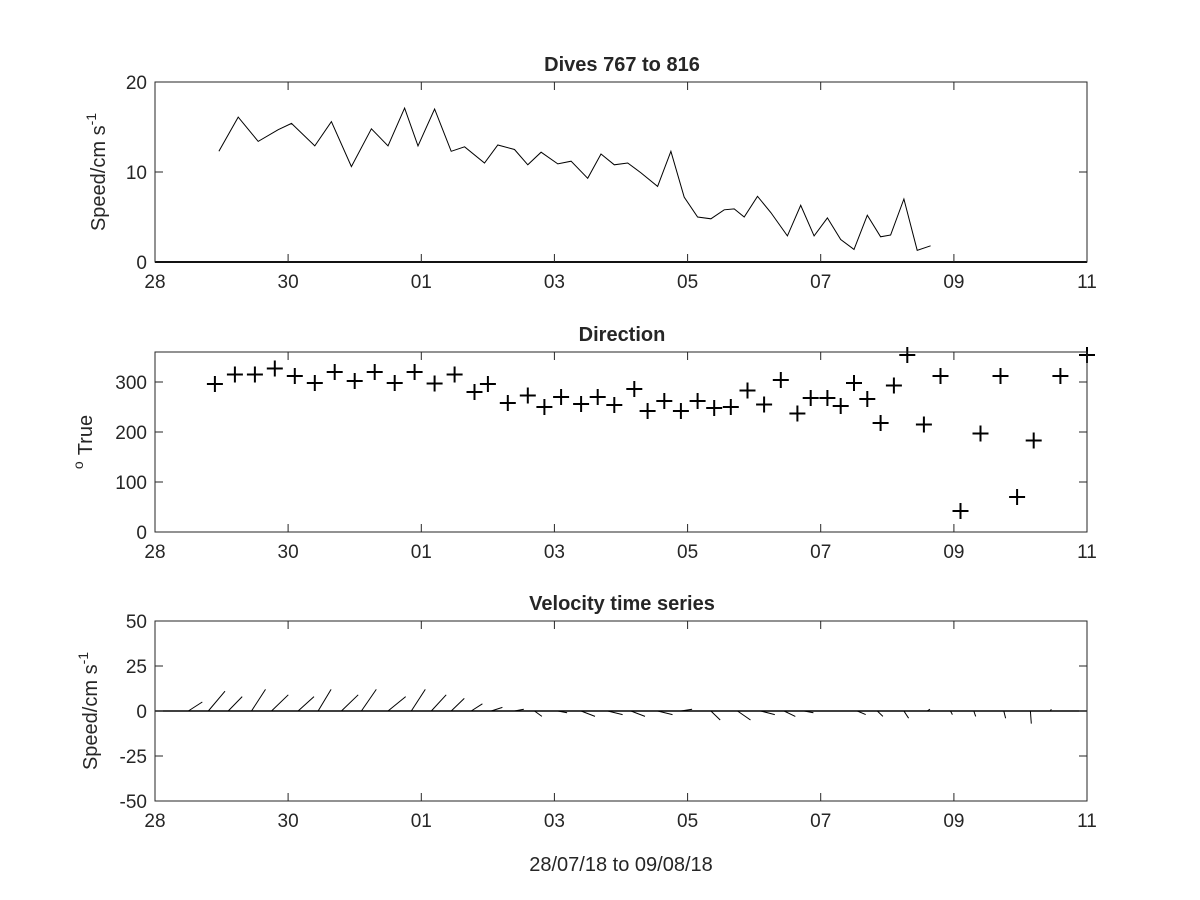  What do you see at coordinates (133, 802) in the screenshot?
I see `velocity-ytick-label: -50` at bounding box center [133, 802].